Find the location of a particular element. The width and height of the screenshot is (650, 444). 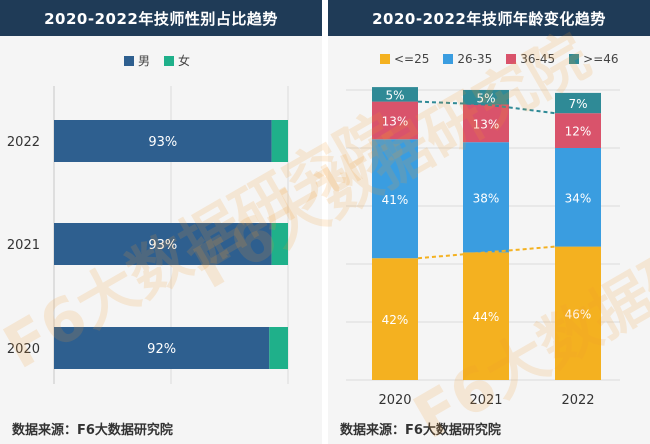

age-legend-item-1: 26-35 is located at coordinates (467, 59).